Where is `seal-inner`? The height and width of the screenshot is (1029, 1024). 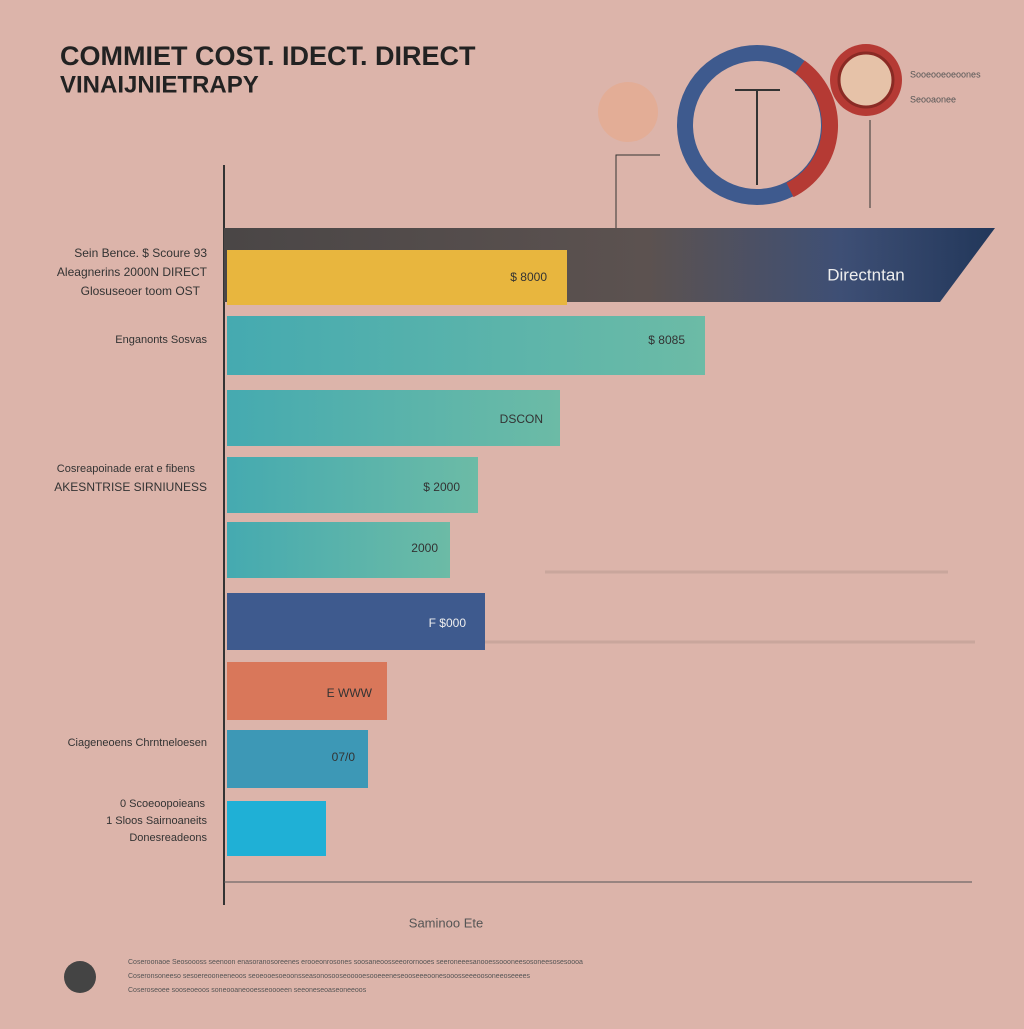
seal-inner is located at coordinates (866, 80).